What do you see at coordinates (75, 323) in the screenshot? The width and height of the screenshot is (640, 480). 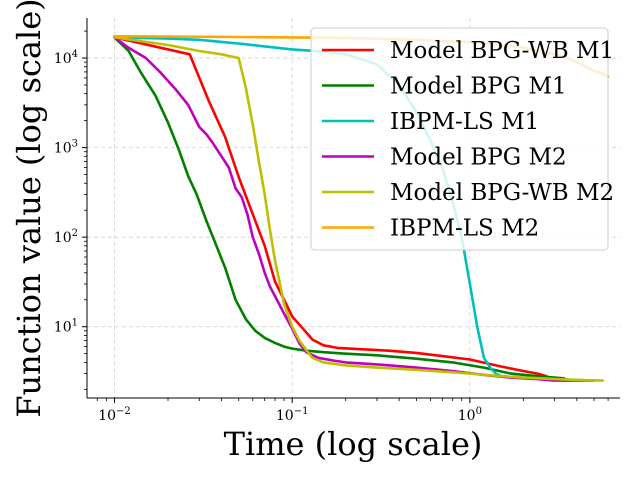 I see `y-tick-label-exponent: 1` at bounding box center [75, 323].